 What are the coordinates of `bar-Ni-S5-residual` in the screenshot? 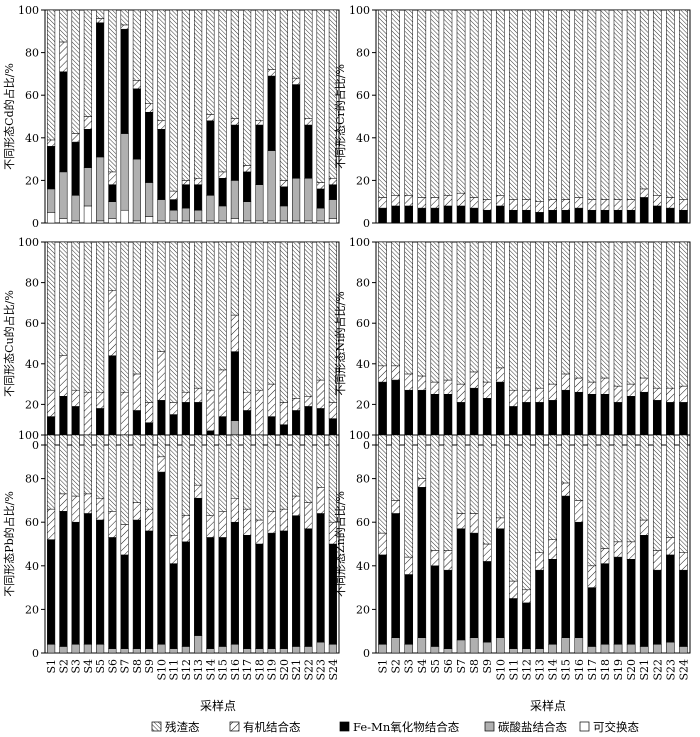 It's located at (435, 312).